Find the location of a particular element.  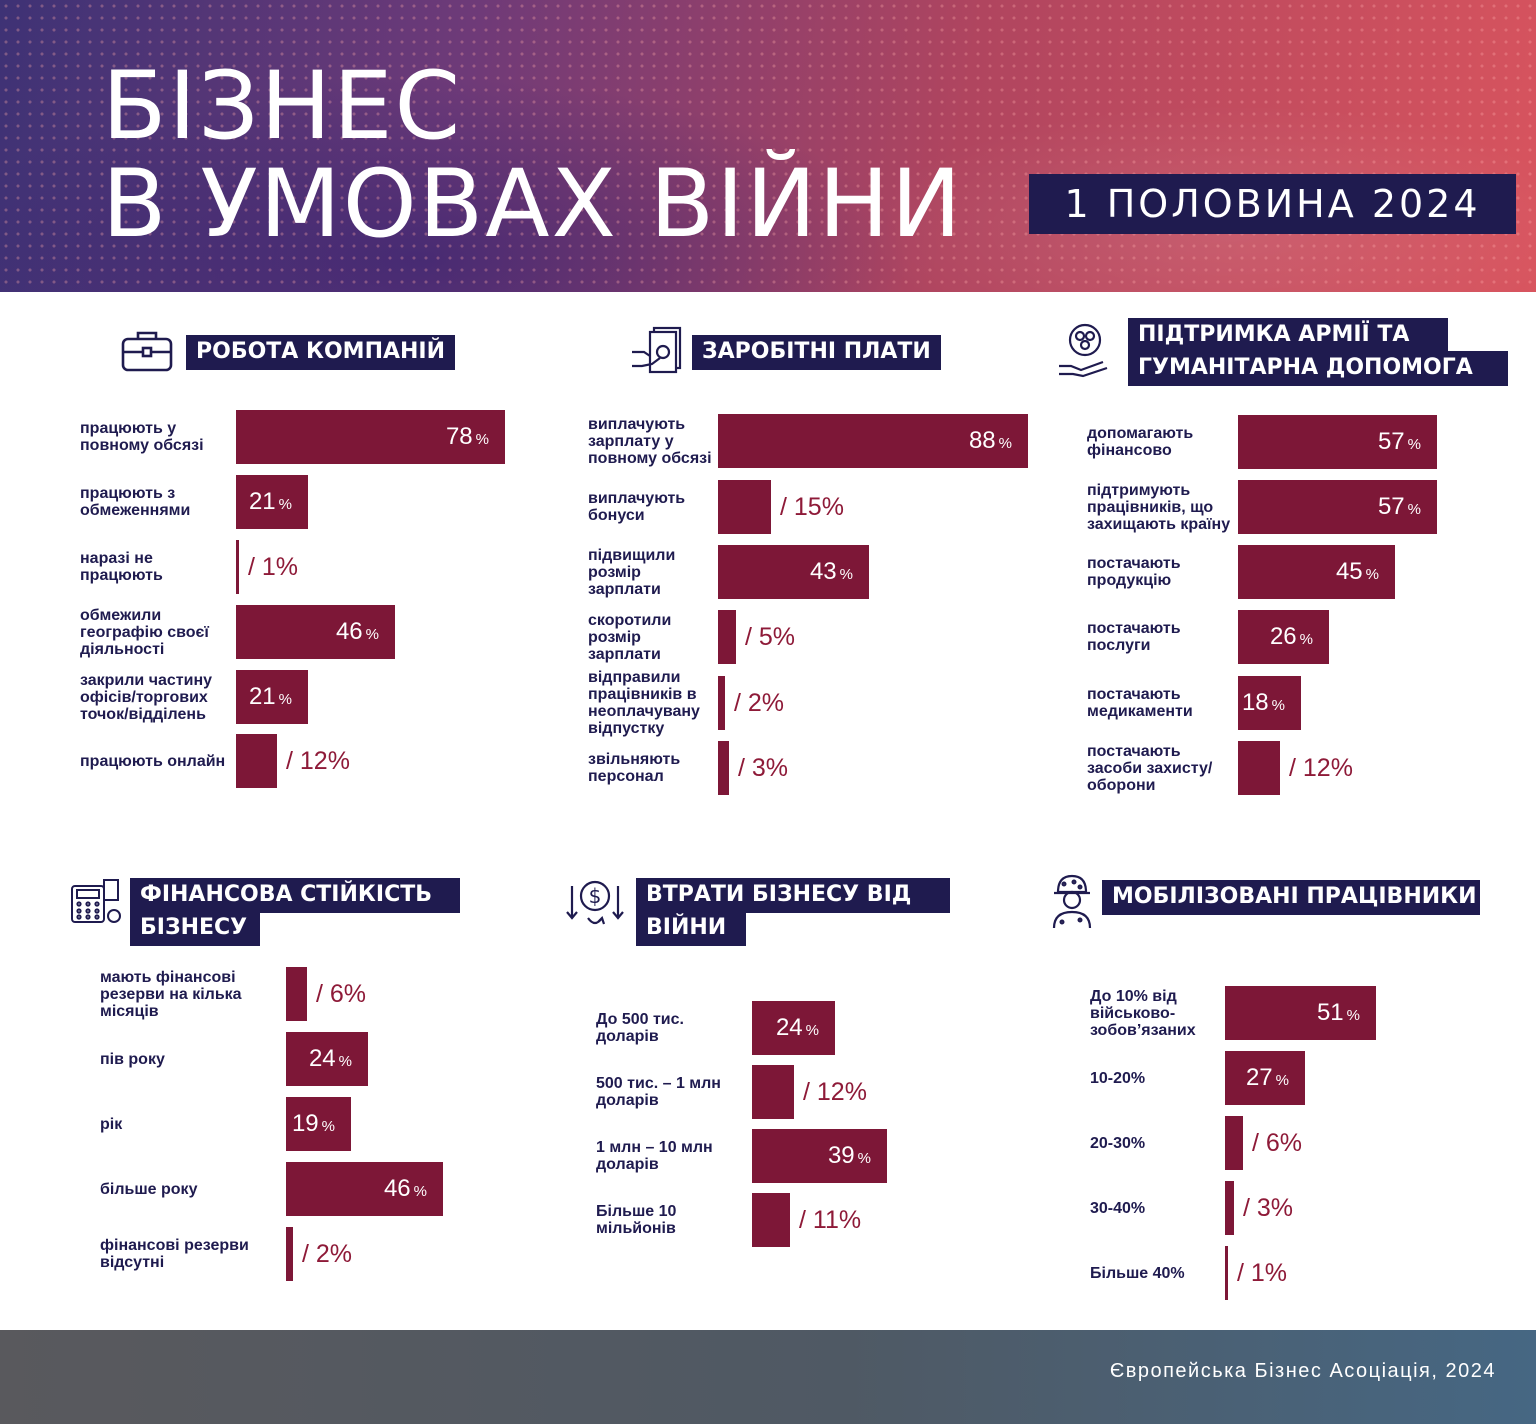

bar-label: більше року is located at coordinates (149, 1189).